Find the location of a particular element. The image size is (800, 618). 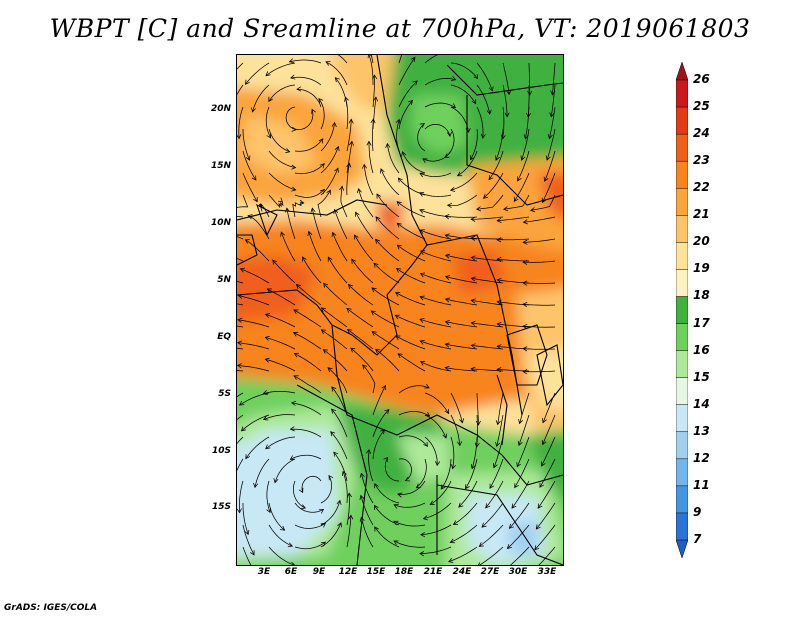

colorbar-label: 26 is located at coordinates (701, 79).